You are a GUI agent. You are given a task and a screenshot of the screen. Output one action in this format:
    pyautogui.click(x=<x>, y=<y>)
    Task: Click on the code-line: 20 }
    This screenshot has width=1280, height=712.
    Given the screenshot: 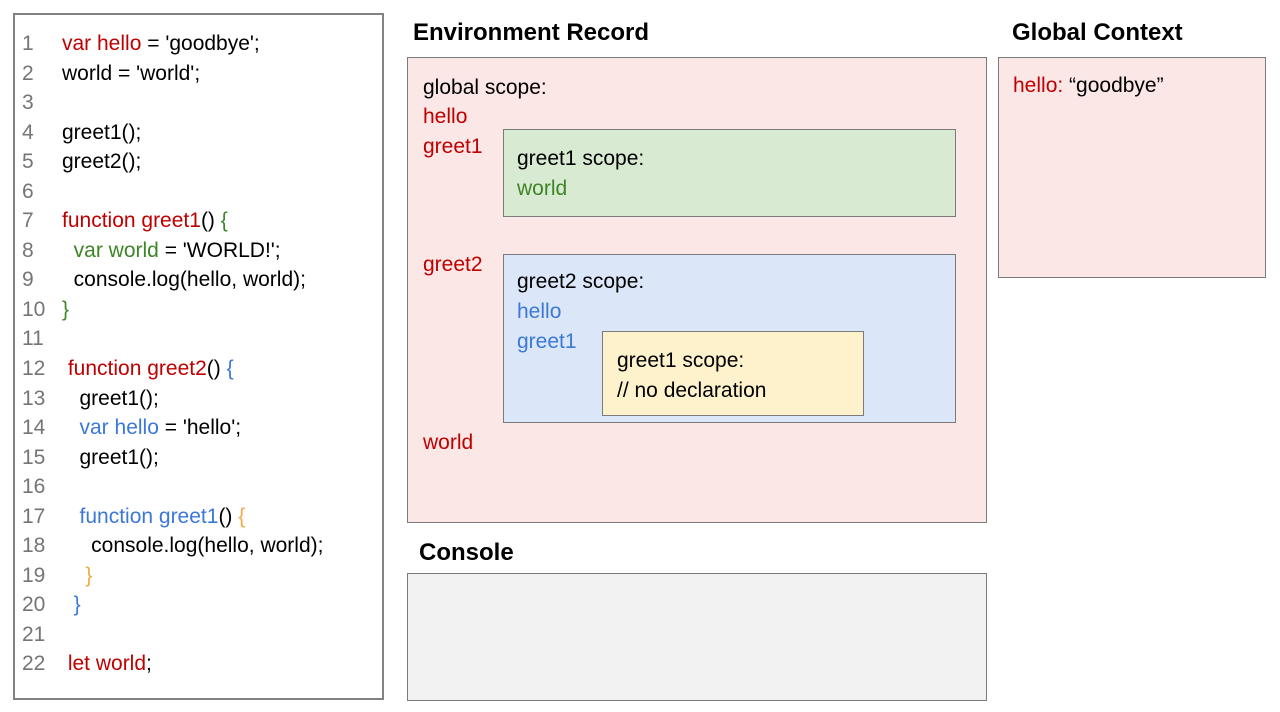 What is the action you would take?
    pyautogui.click(x=202, y=605)
    